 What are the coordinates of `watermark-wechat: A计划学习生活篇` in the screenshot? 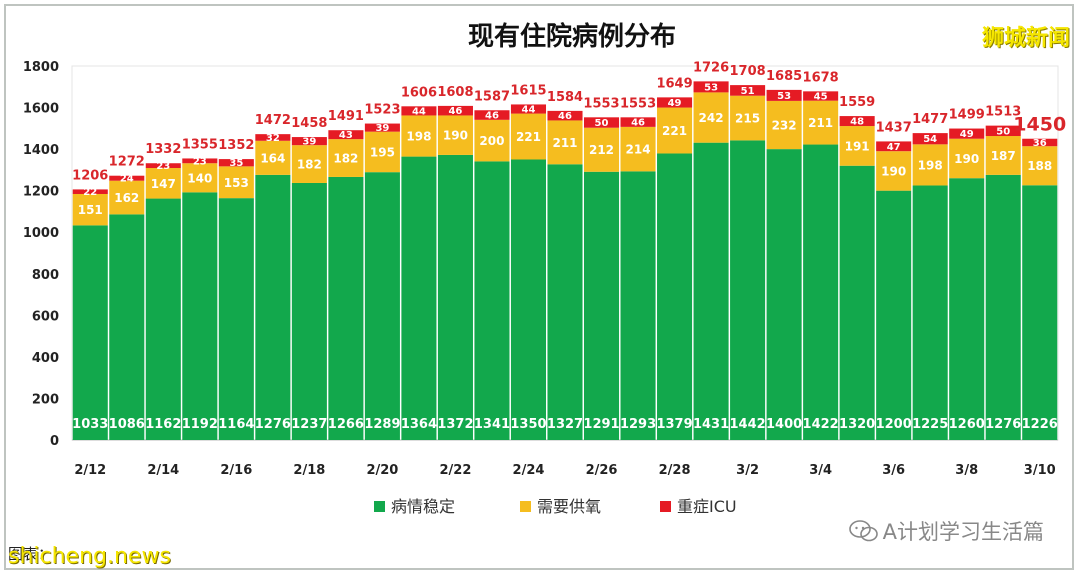 It's located at (946, 531).